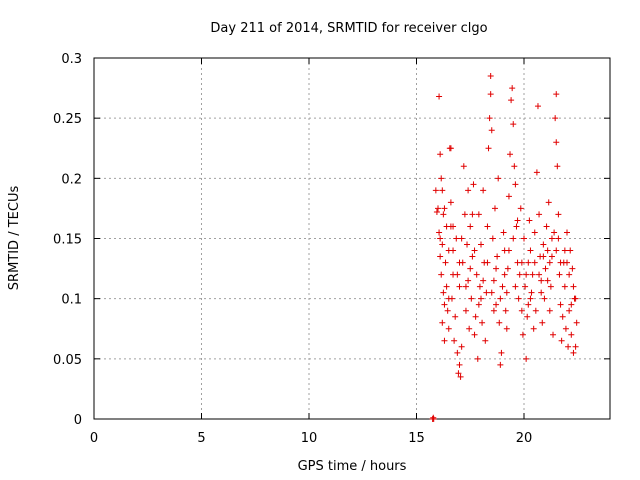  What do you see at coordinates (524, 438) in the screenshot?
I see `x-tick-label: 20` at bounding box center [524, 438].